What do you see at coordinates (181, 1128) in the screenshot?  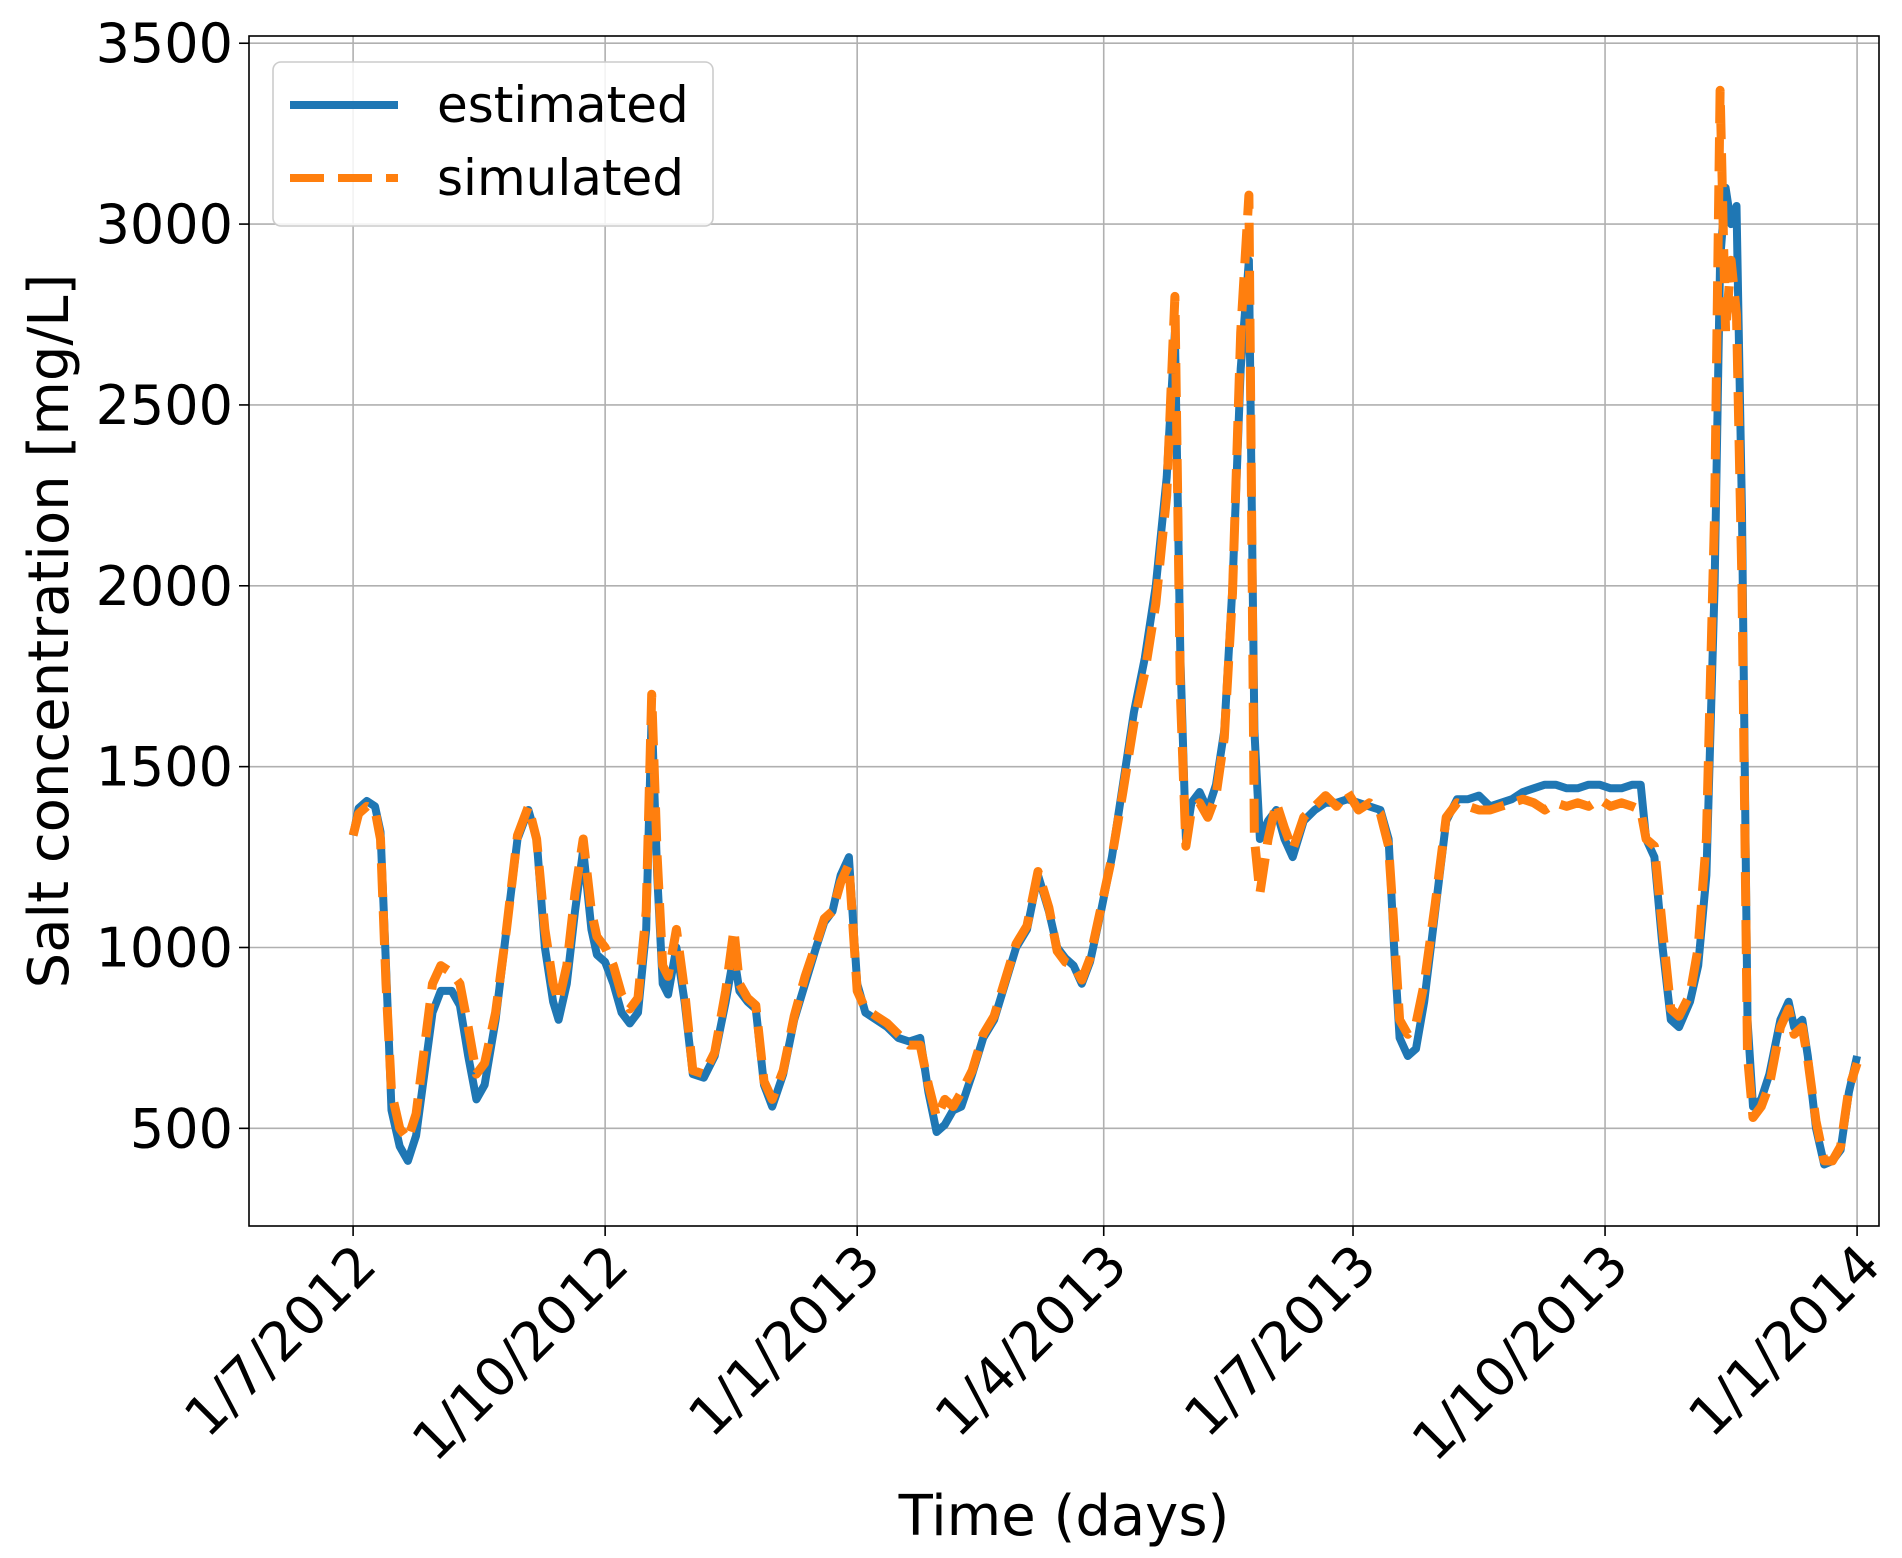 I see `y-tick-label: 500` at bounding box center [181, 1128].